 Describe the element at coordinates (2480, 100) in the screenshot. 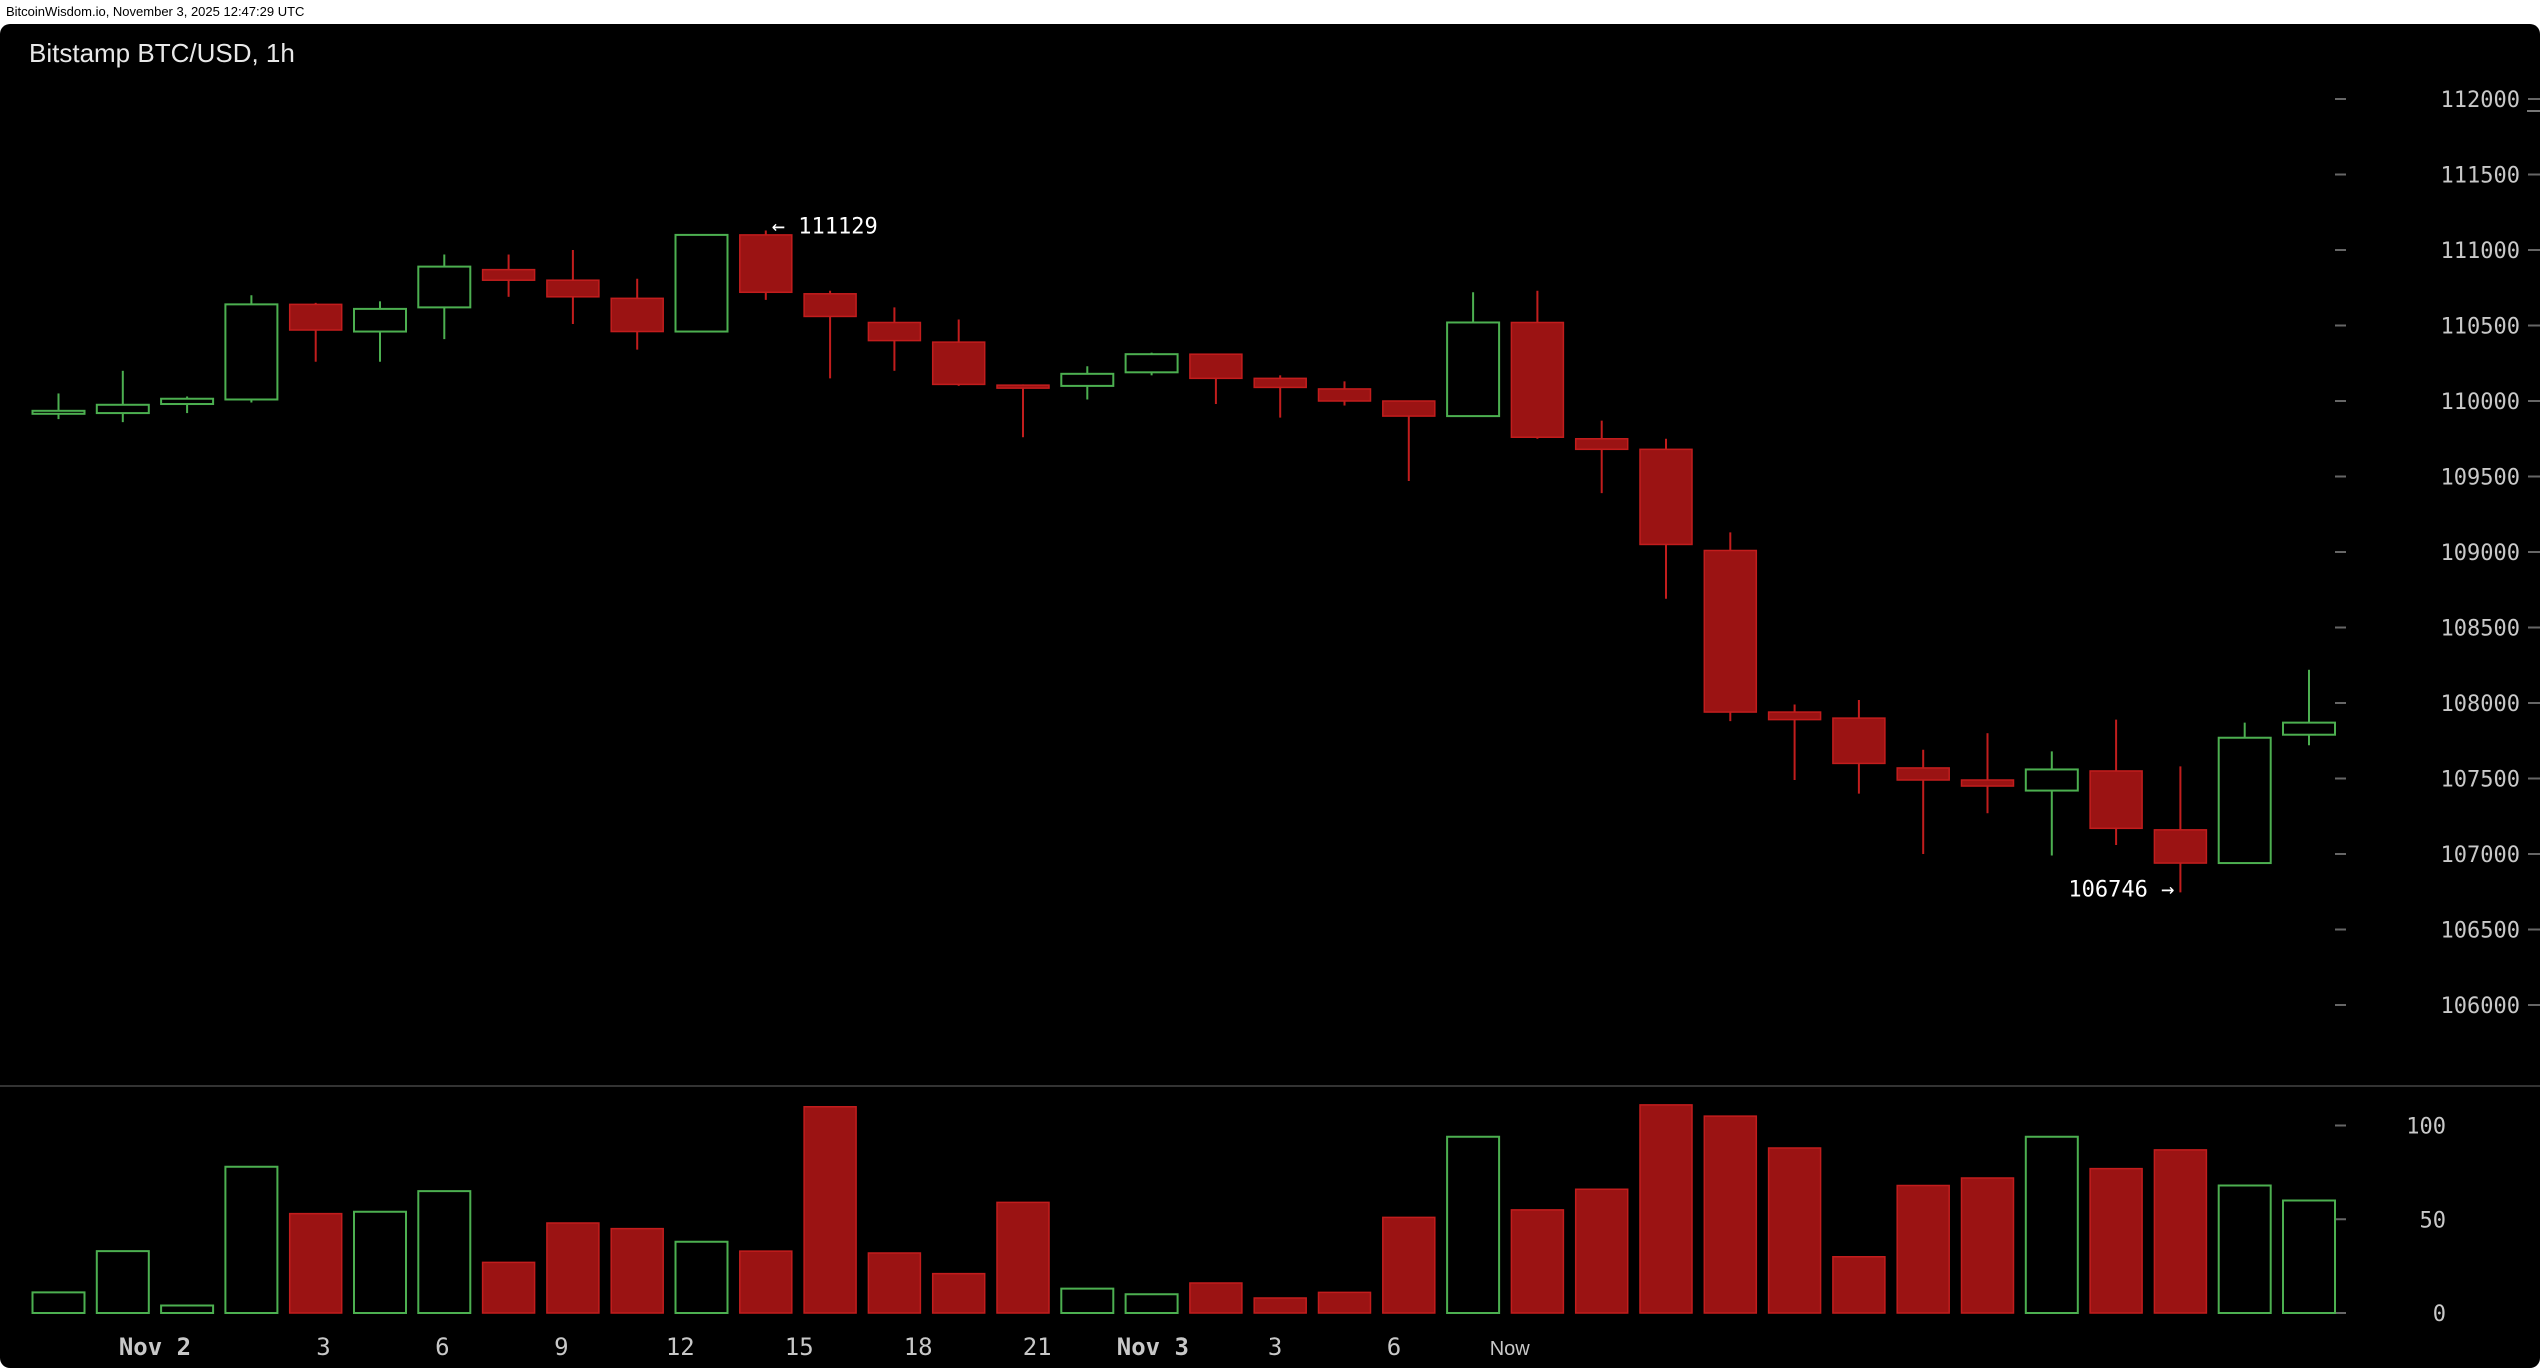

I see `price-tick-label: 112000` at that location.